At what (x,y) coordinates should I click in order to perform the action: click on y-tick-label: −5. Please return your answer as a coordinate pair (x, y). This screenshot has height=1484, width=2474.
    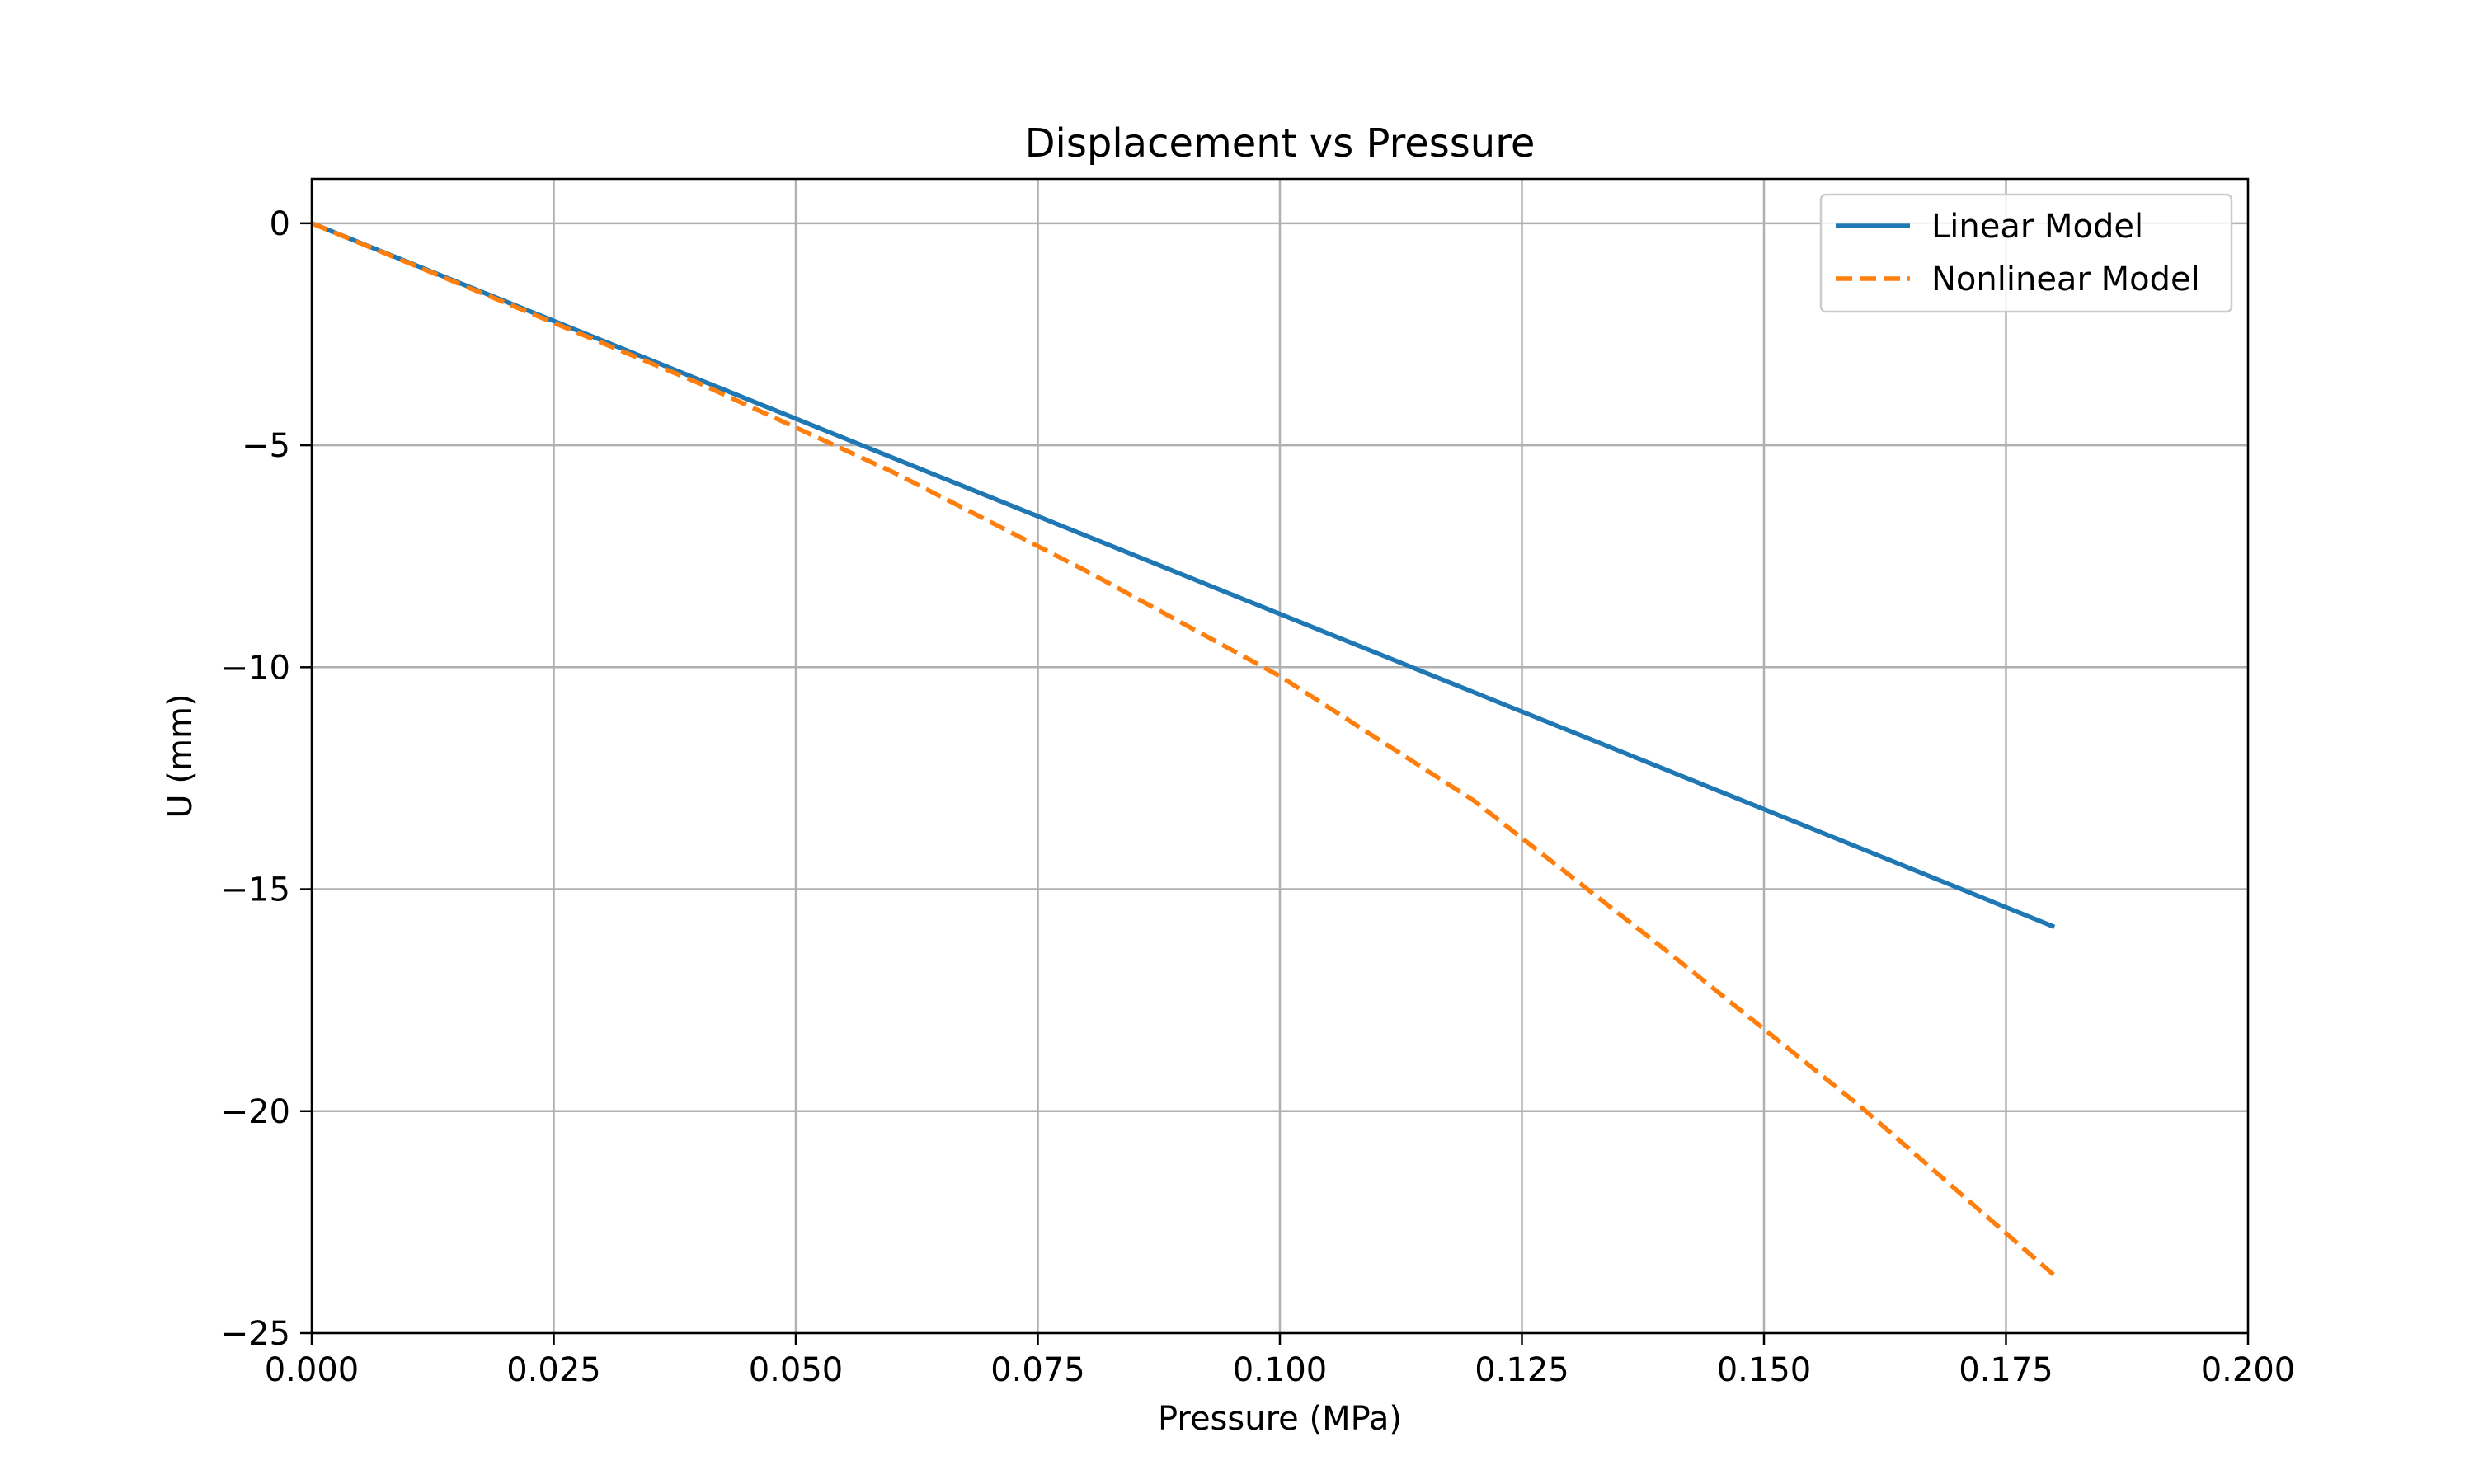
    Looking at the image, I should click on (266, 446).